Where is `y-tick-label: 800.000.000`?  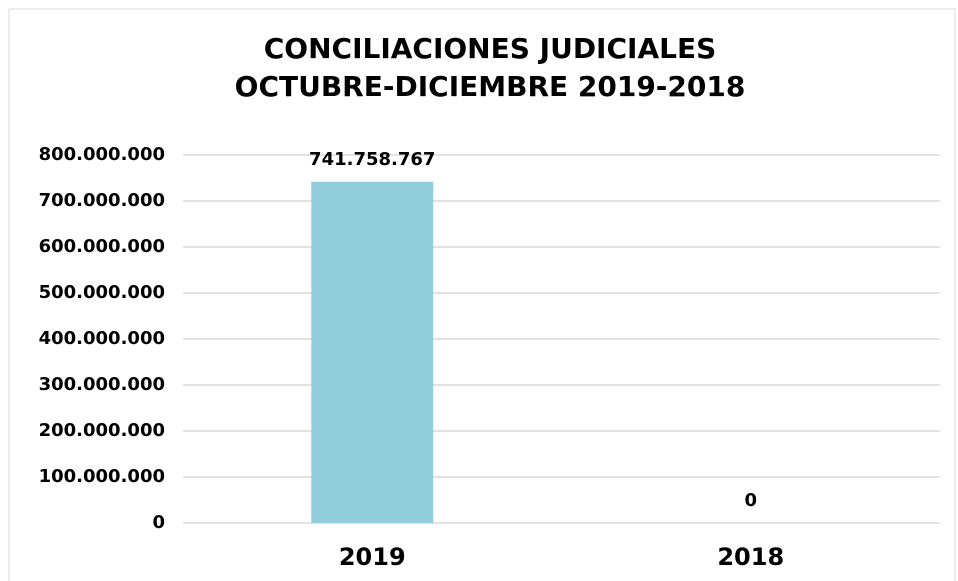
y-tick-label: 800.000.000 is located at coordinates (102, 154).